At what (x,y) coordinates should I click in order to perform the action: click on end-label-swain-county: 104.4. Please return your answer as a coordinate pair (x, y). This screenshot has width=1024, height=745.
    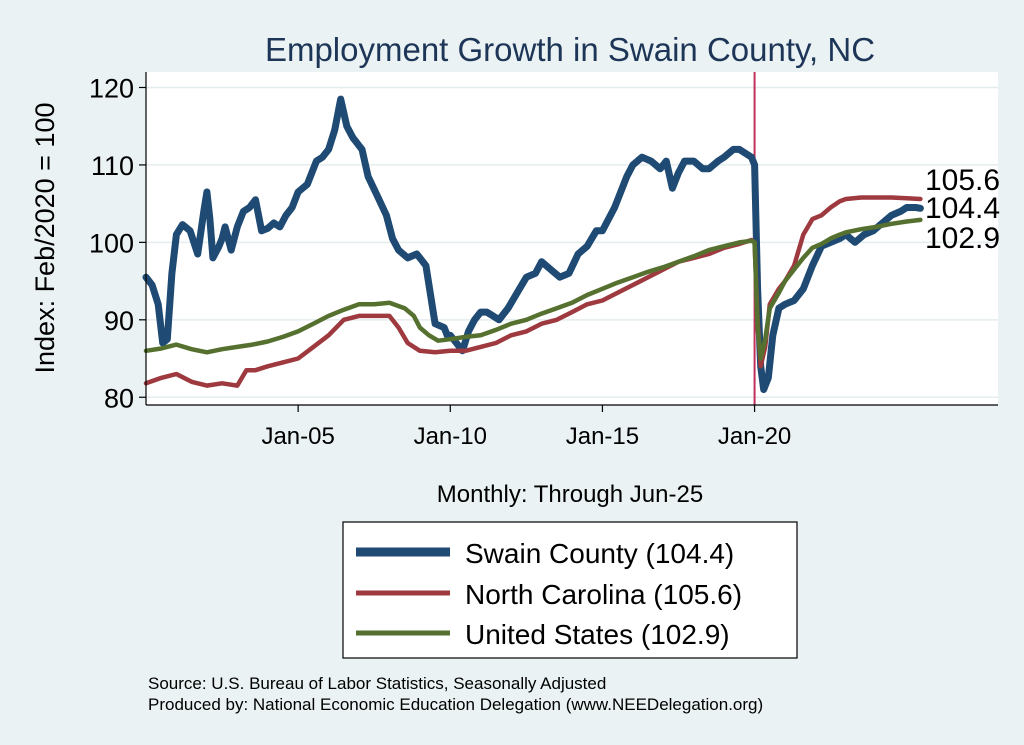
    Looking at the image, I should click on (962, 208).